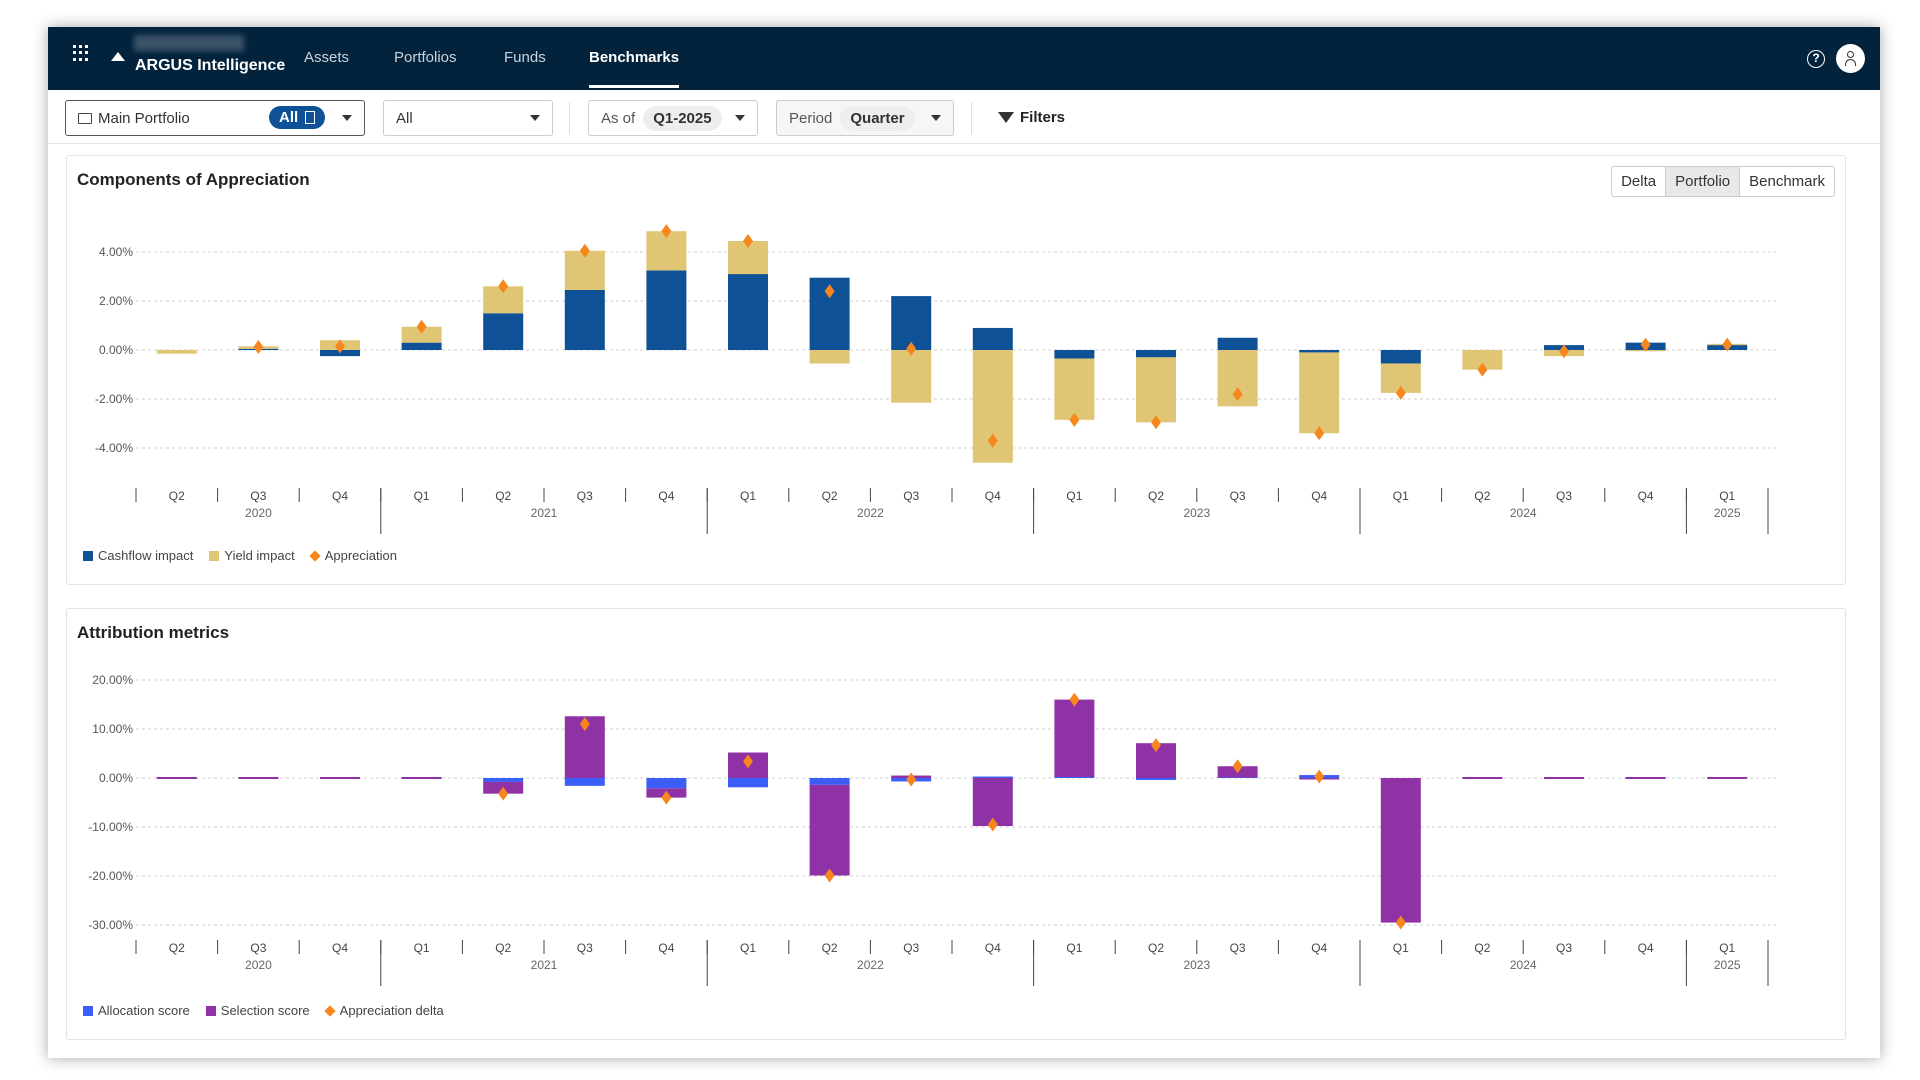  Describe the element at coordinates (110, 876) in the screenshot. I see `y-tick-label: -20.00%` at that location.